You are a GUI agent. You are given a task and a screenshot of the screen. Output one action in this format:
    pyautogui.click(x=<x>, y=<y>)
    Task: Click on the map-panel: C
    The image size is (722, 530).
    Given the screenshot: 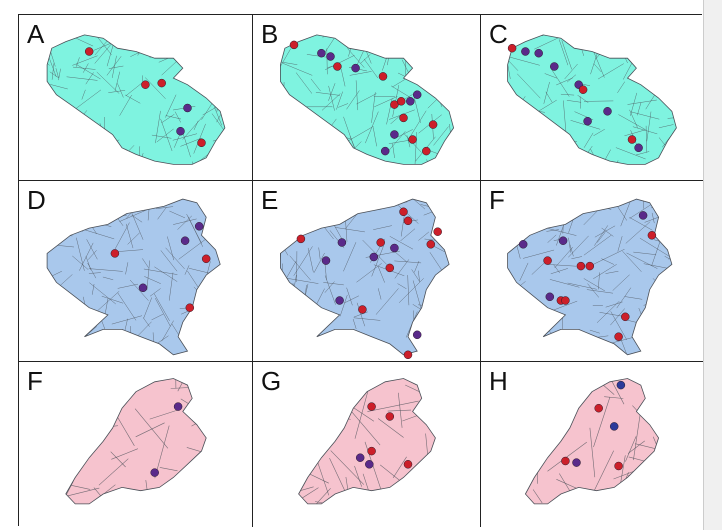 What is the action you would take?
    pyautogui.click(x=592, y=98)
    